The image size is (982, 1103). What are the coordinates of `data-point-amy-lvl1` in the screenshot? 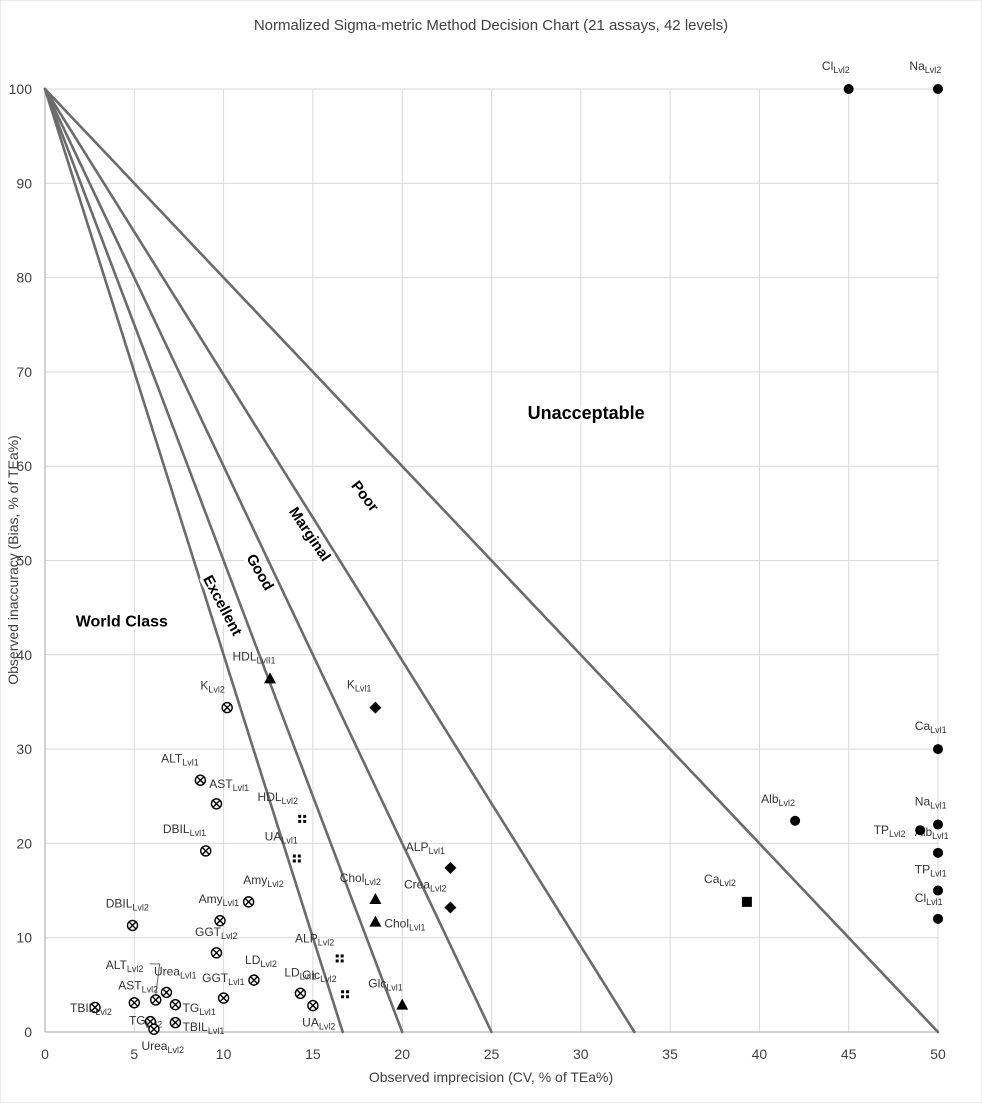 It's located at (220, 921).